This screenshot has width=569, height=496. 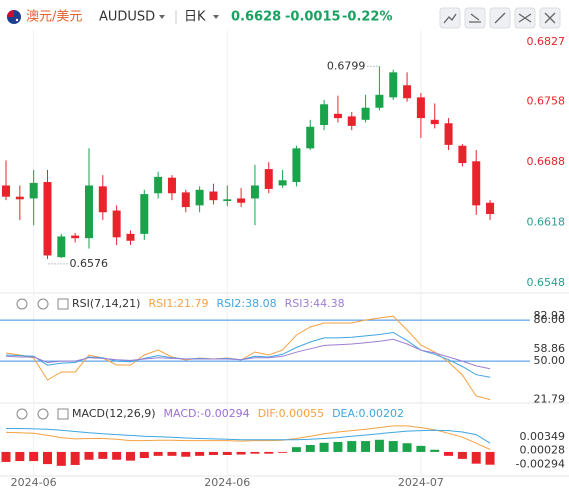 What do you see at coordinates (195, 17) in the screenshot?
I see `period: 日K` at bounding box center [195, 17].